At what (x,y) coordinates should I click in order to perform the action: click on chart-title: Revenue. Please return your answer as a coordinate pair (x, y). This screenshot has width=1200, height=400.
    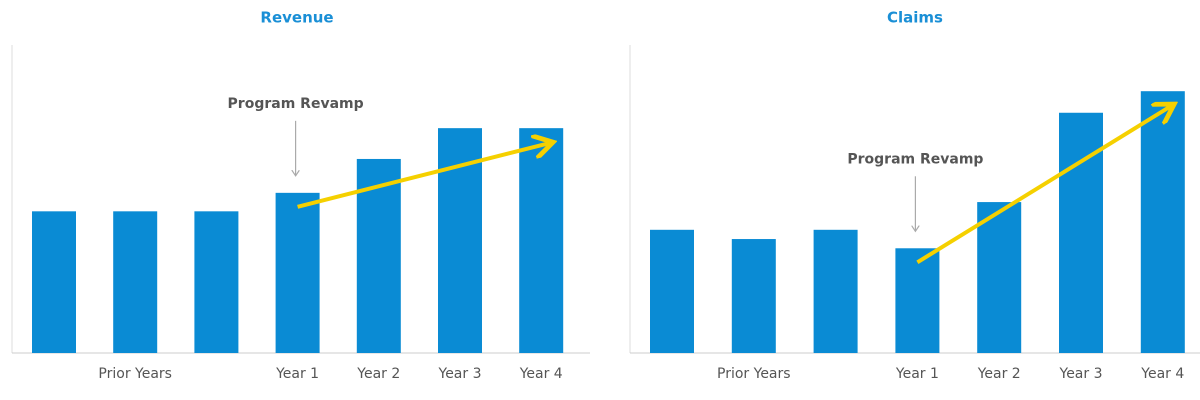
    Looking at the image, I should click on (296, 18).